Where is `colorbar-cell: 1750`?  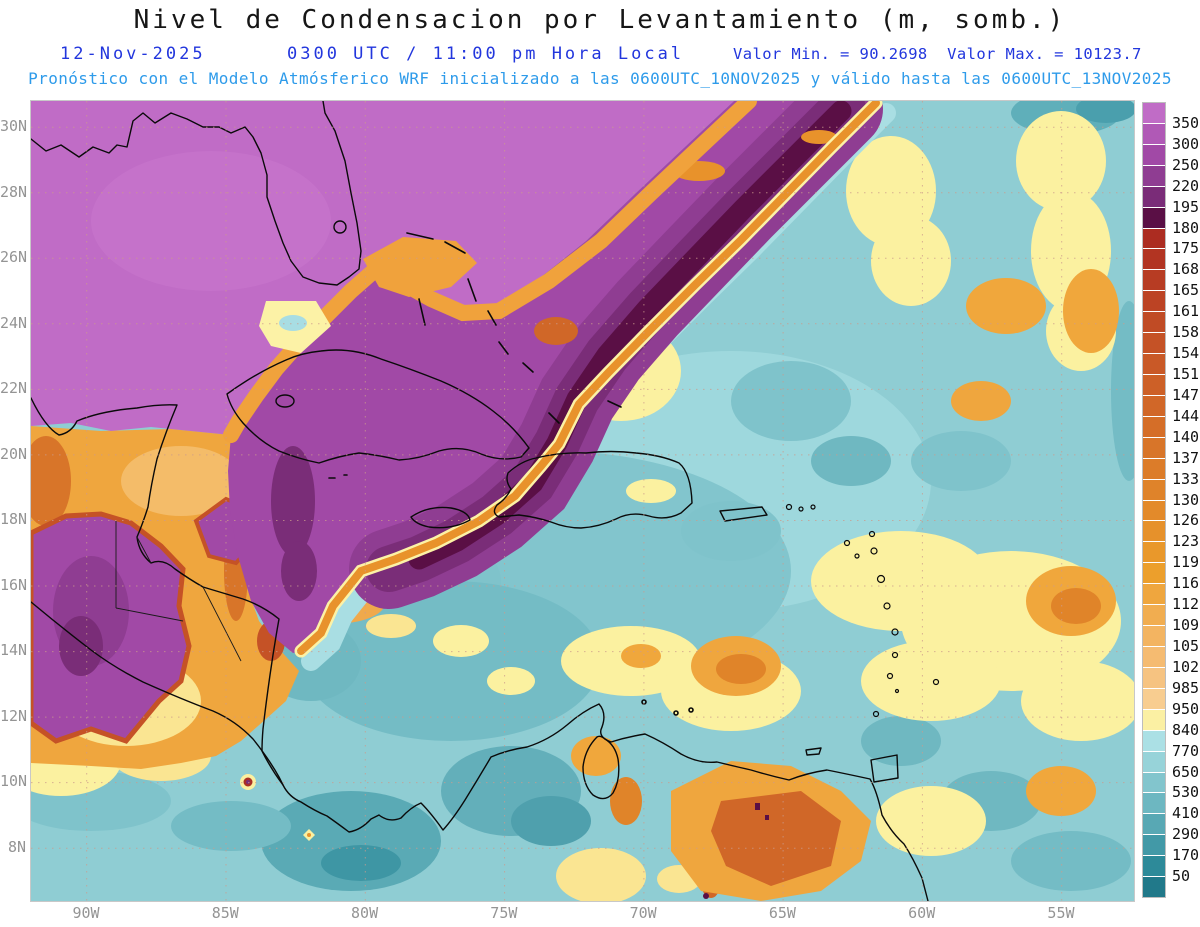
colorbar-cell: 1750 is located at coordinates (1171, 242).